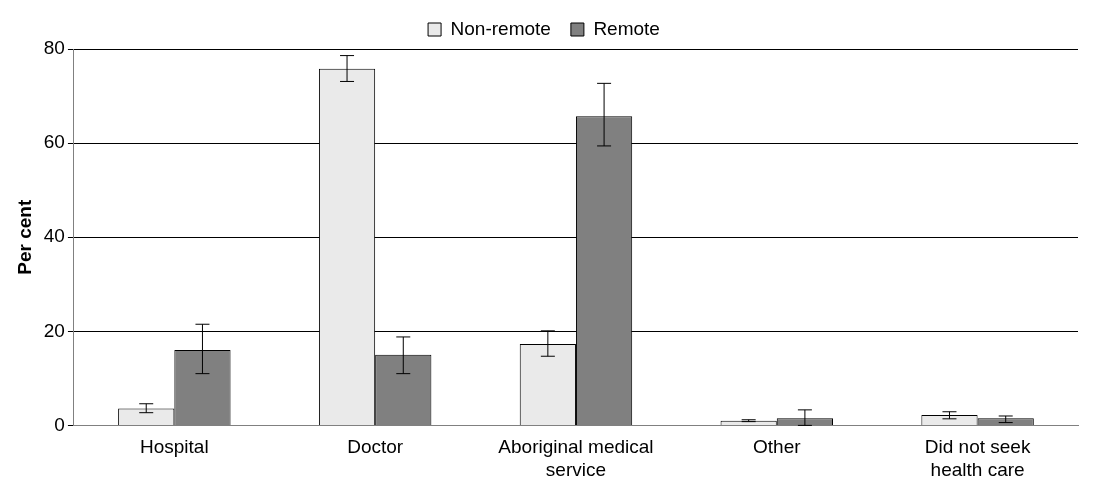 This screenshot has height=490, width=1098. Describe the element at coordinates (54, 142) in the screenshot. I see `y-tick-label: 60` at that location.